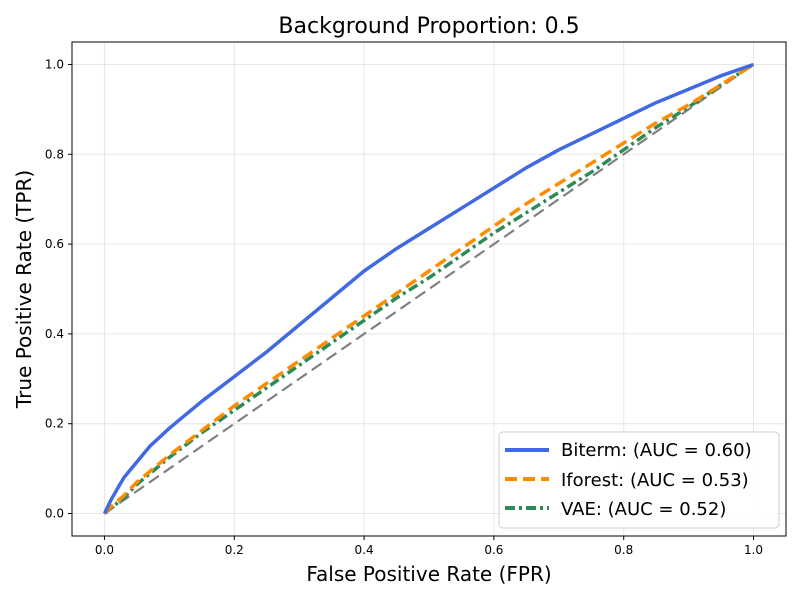  I want to click on y-tick-label-0: 0.0, so click(54, 514).